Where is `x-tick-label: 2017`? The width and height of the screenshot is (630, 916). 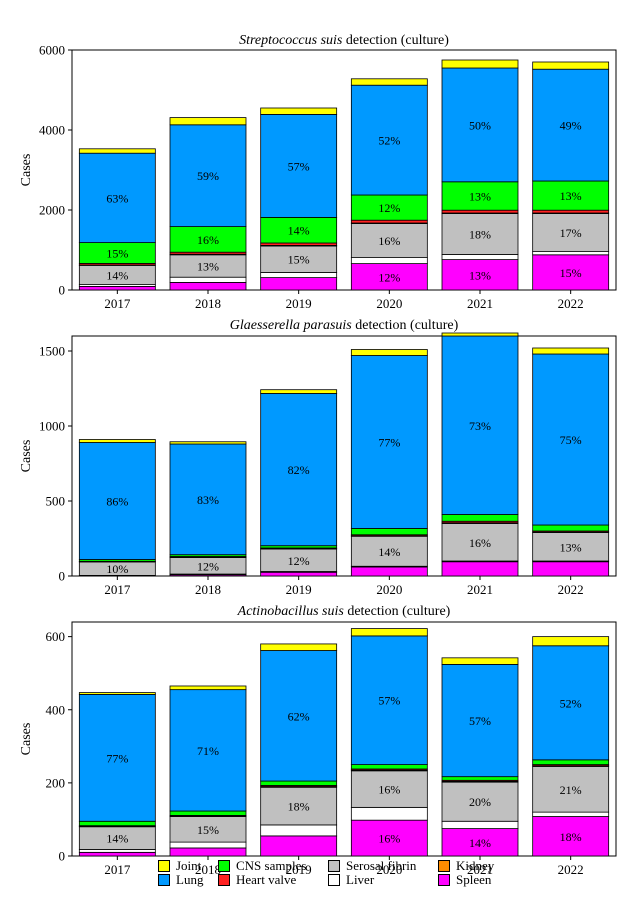
x-tick-label: 2017 is located at coordinates (117, 869).